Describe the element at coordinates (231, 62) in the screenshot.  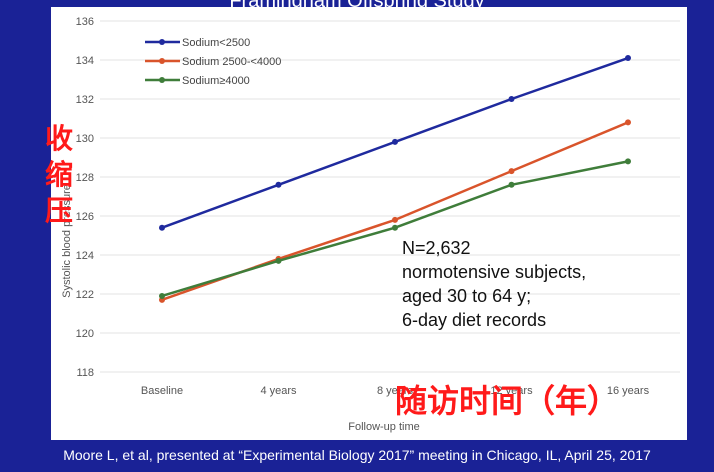
I see `legend-label: Sodium 2500-<4000` at that location.